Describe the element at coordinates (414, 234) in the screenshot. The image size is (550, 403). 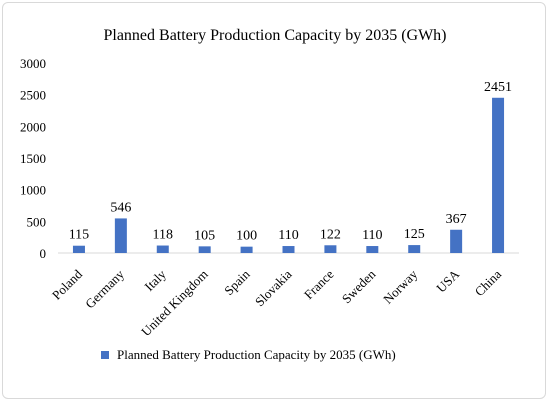
I see `data-label: 125` at that location.